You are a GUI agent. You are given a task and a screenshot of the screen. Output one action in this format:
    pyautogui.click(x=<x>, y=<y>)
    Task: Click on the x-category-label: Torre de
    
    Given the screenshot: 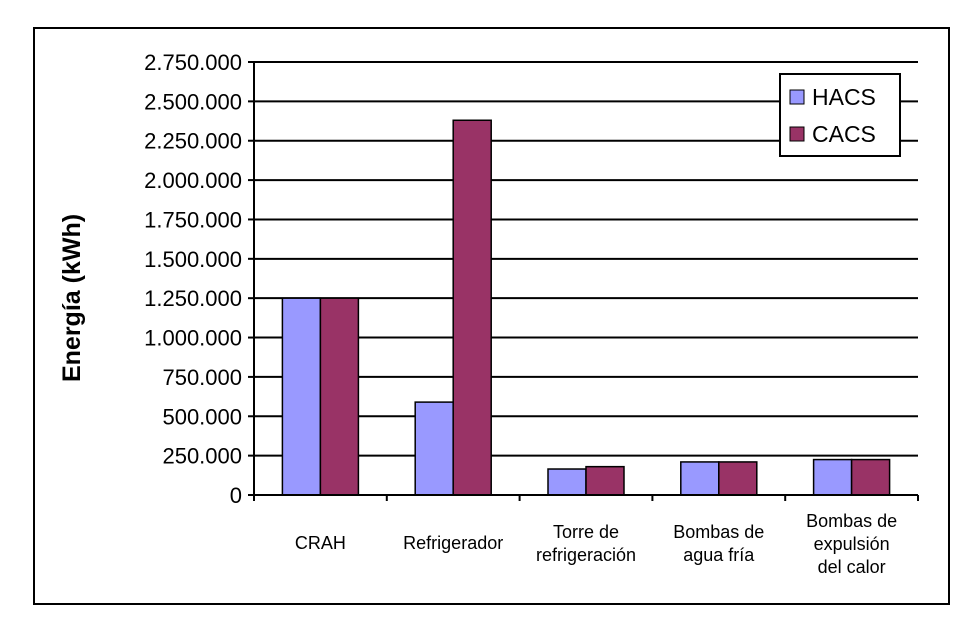 What is the action you would take?
    pyautogui.click(x=586, y=532)
    